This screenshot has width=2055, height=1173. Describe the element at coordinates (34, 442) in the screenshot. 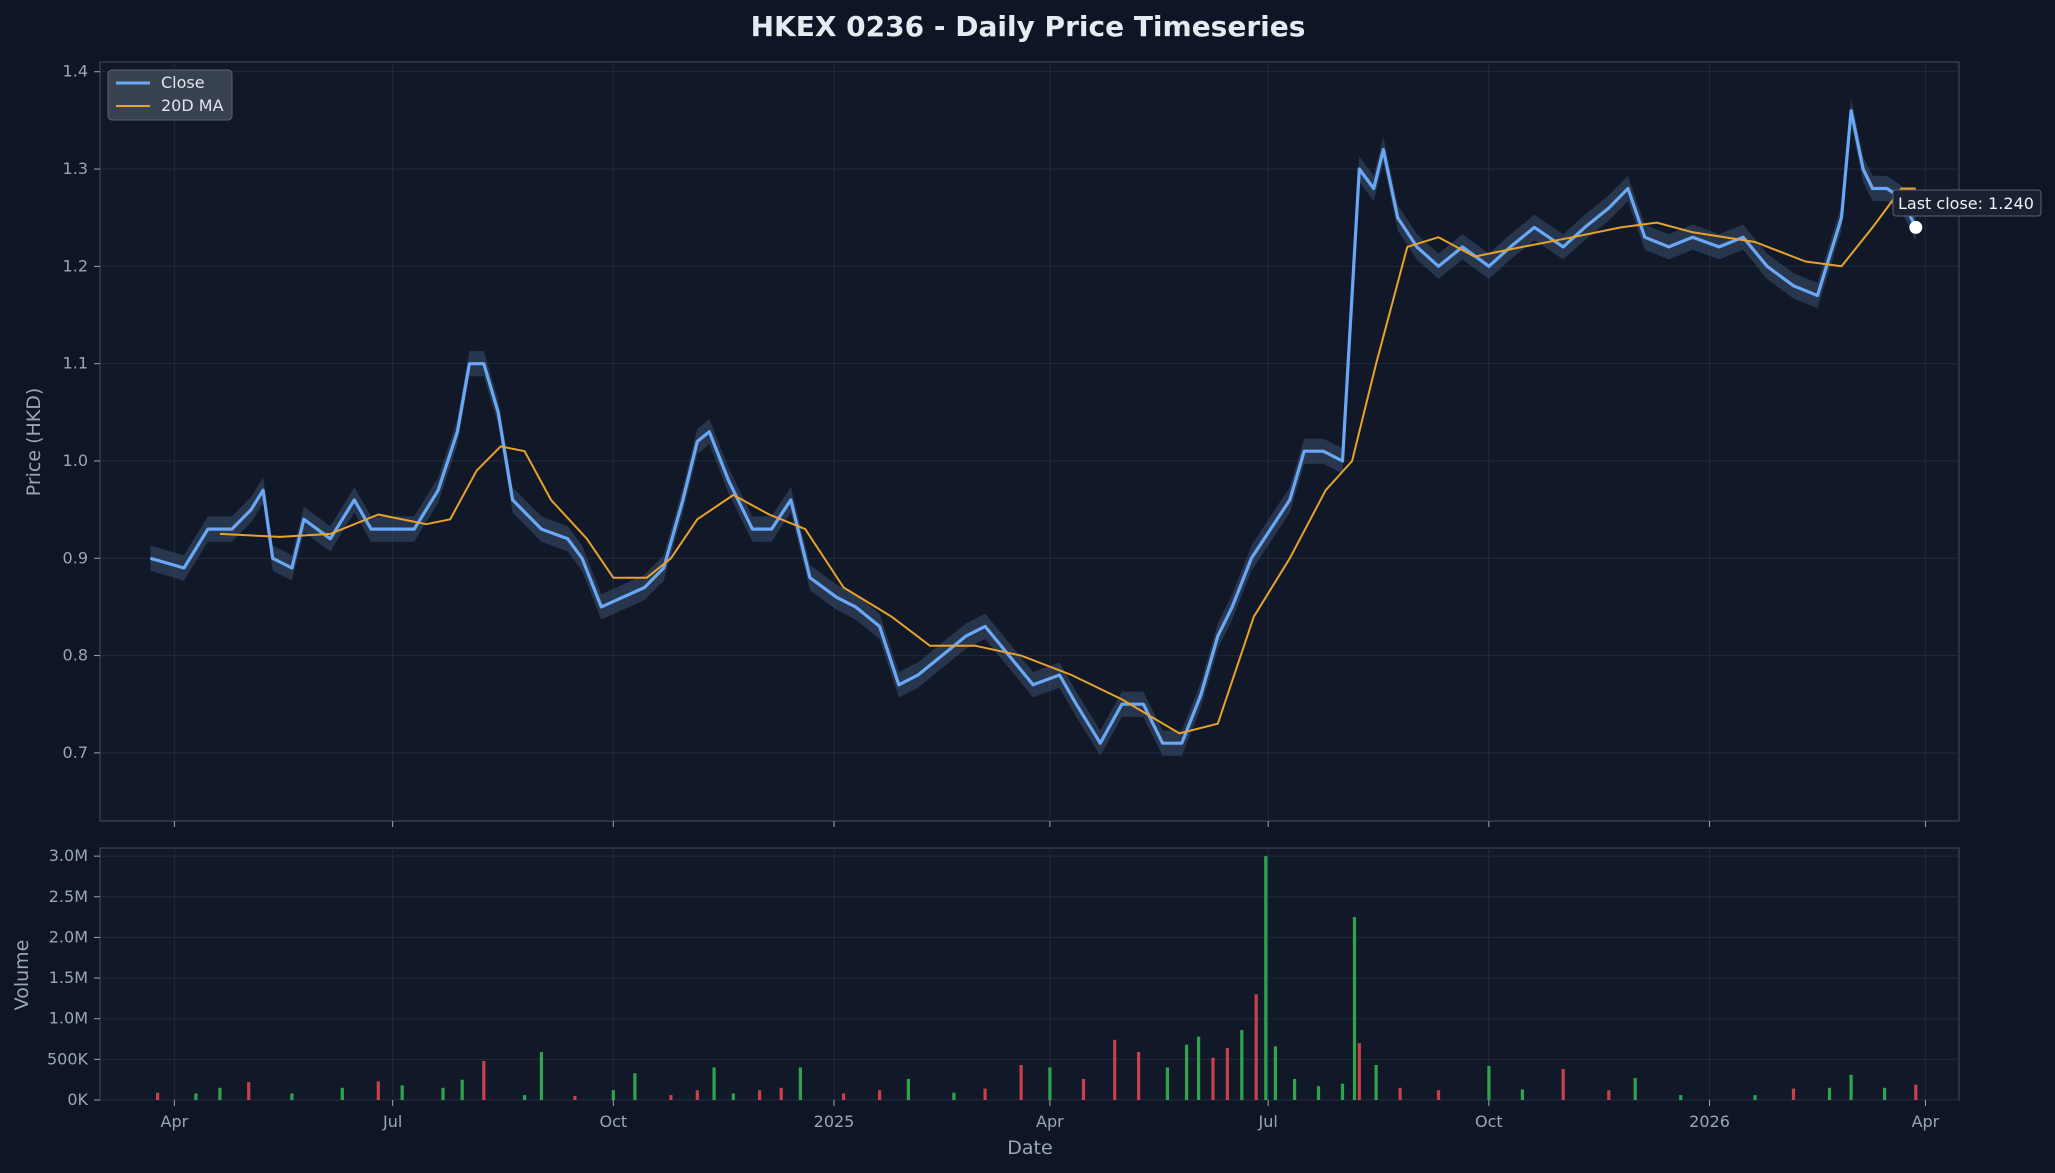

I see `price-y-axis-label: Price (HKD)` at that location.